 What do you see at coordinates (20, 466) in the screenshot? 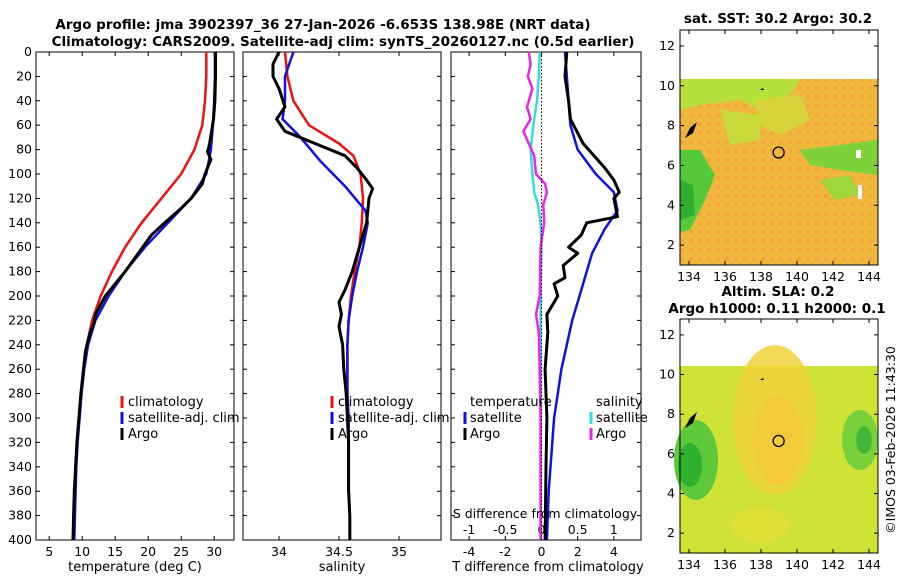
I see `y-tick-label: 340` at bounding box center [20, 466].